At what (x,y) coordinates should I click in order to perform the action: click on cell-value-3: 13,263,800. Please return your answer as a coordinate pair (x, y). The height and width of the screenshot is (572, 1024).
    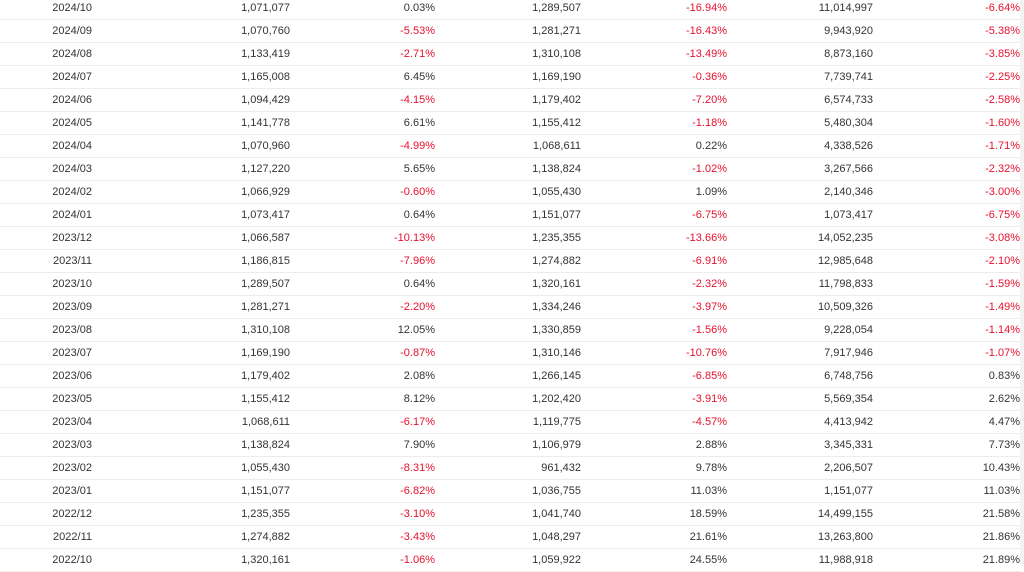
    Looking at the image, I should click on (800, 537).